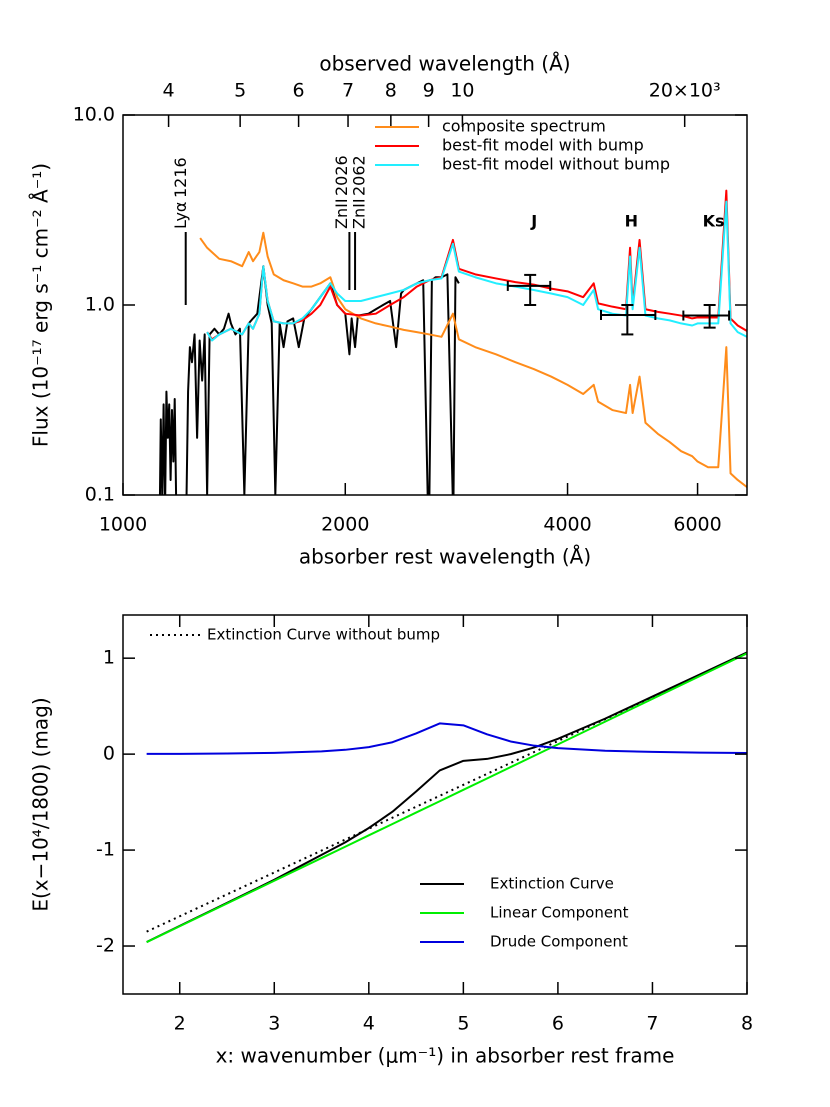 The height and width of the screenshot is (1107, 830). I want to click on x2-tick-label: 5, so click(240, 91).